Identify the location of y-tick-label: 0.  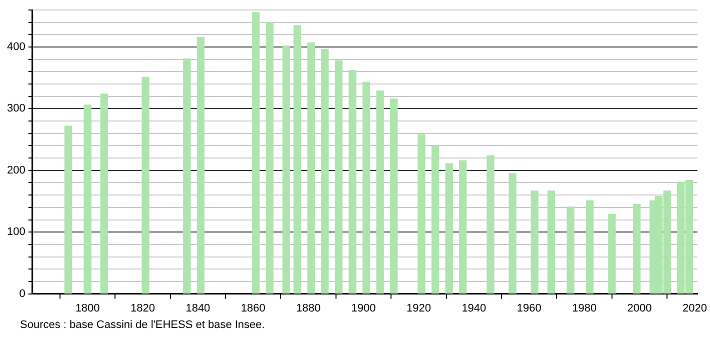
(22, 294).